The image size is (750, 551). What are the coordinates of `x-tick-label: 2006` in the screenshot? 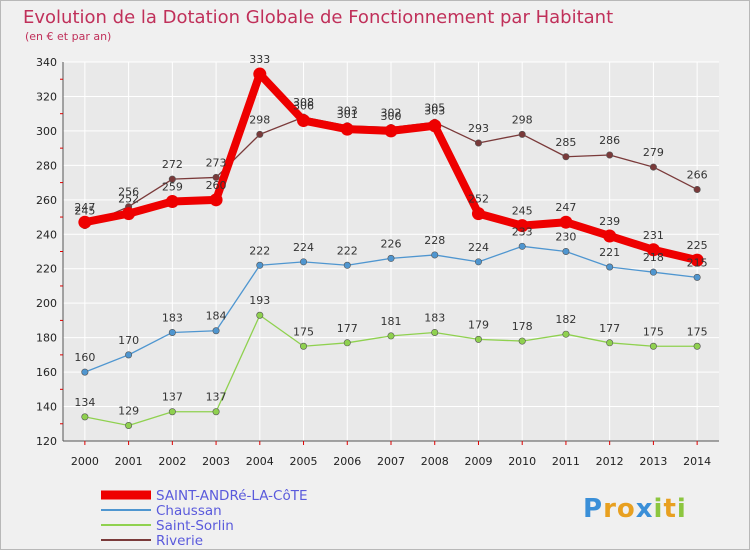 It's located at (347, 461).